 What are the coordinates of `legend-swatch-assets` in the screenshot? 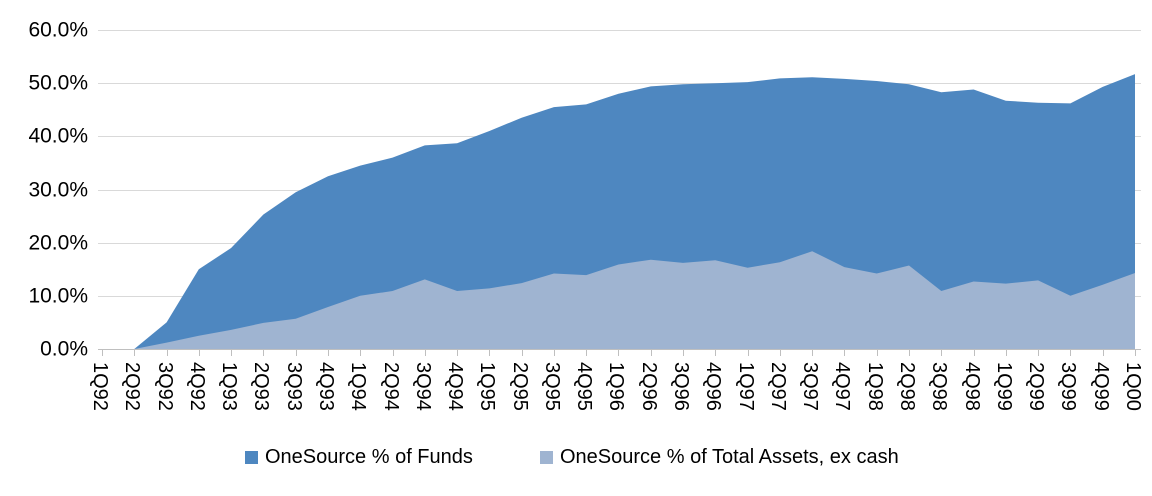 It's located at (546, 457).